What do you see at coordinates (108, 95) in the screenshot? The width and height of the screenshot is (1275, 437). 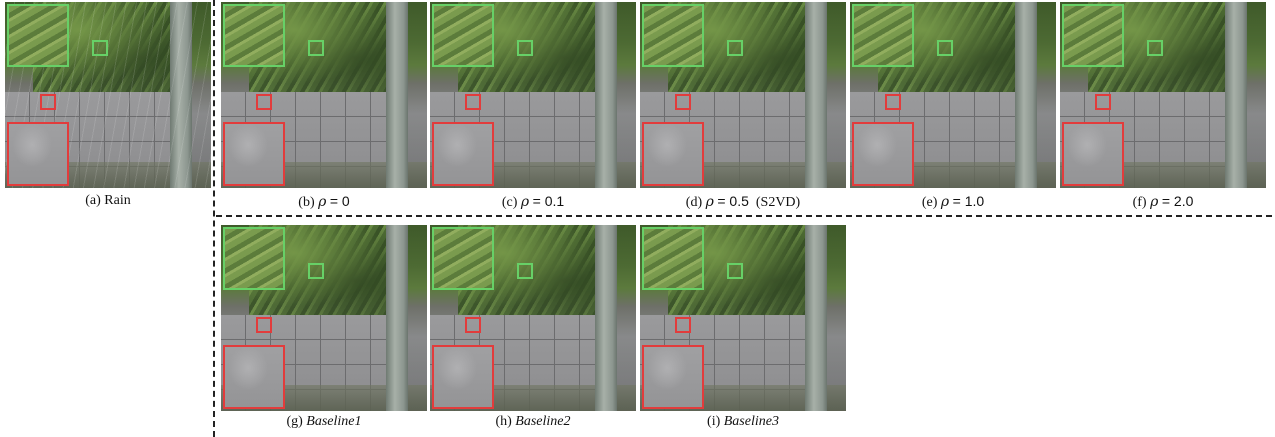 I see `panel-a-image` at bounding box center [108, 95].